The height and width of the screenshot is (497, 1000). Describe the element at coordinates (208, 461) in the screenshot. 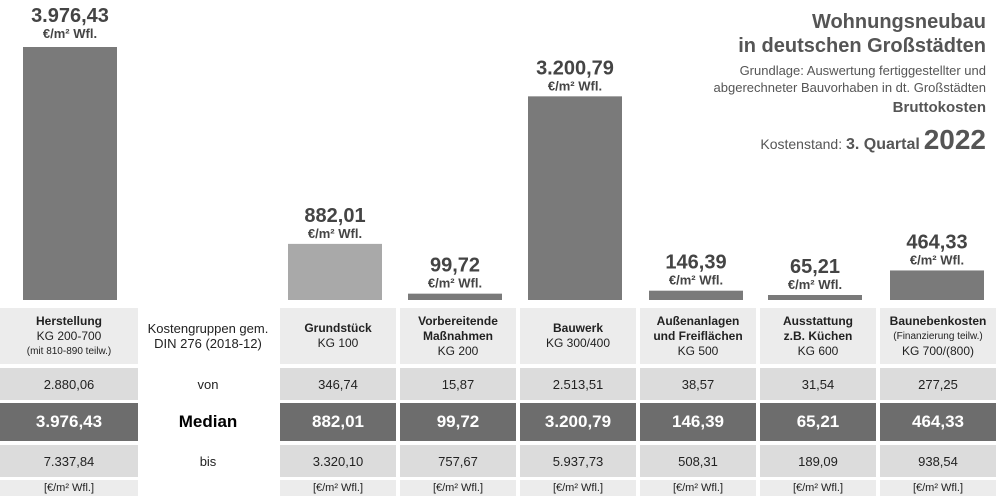

I see `row-label-bis: bis` at that location.